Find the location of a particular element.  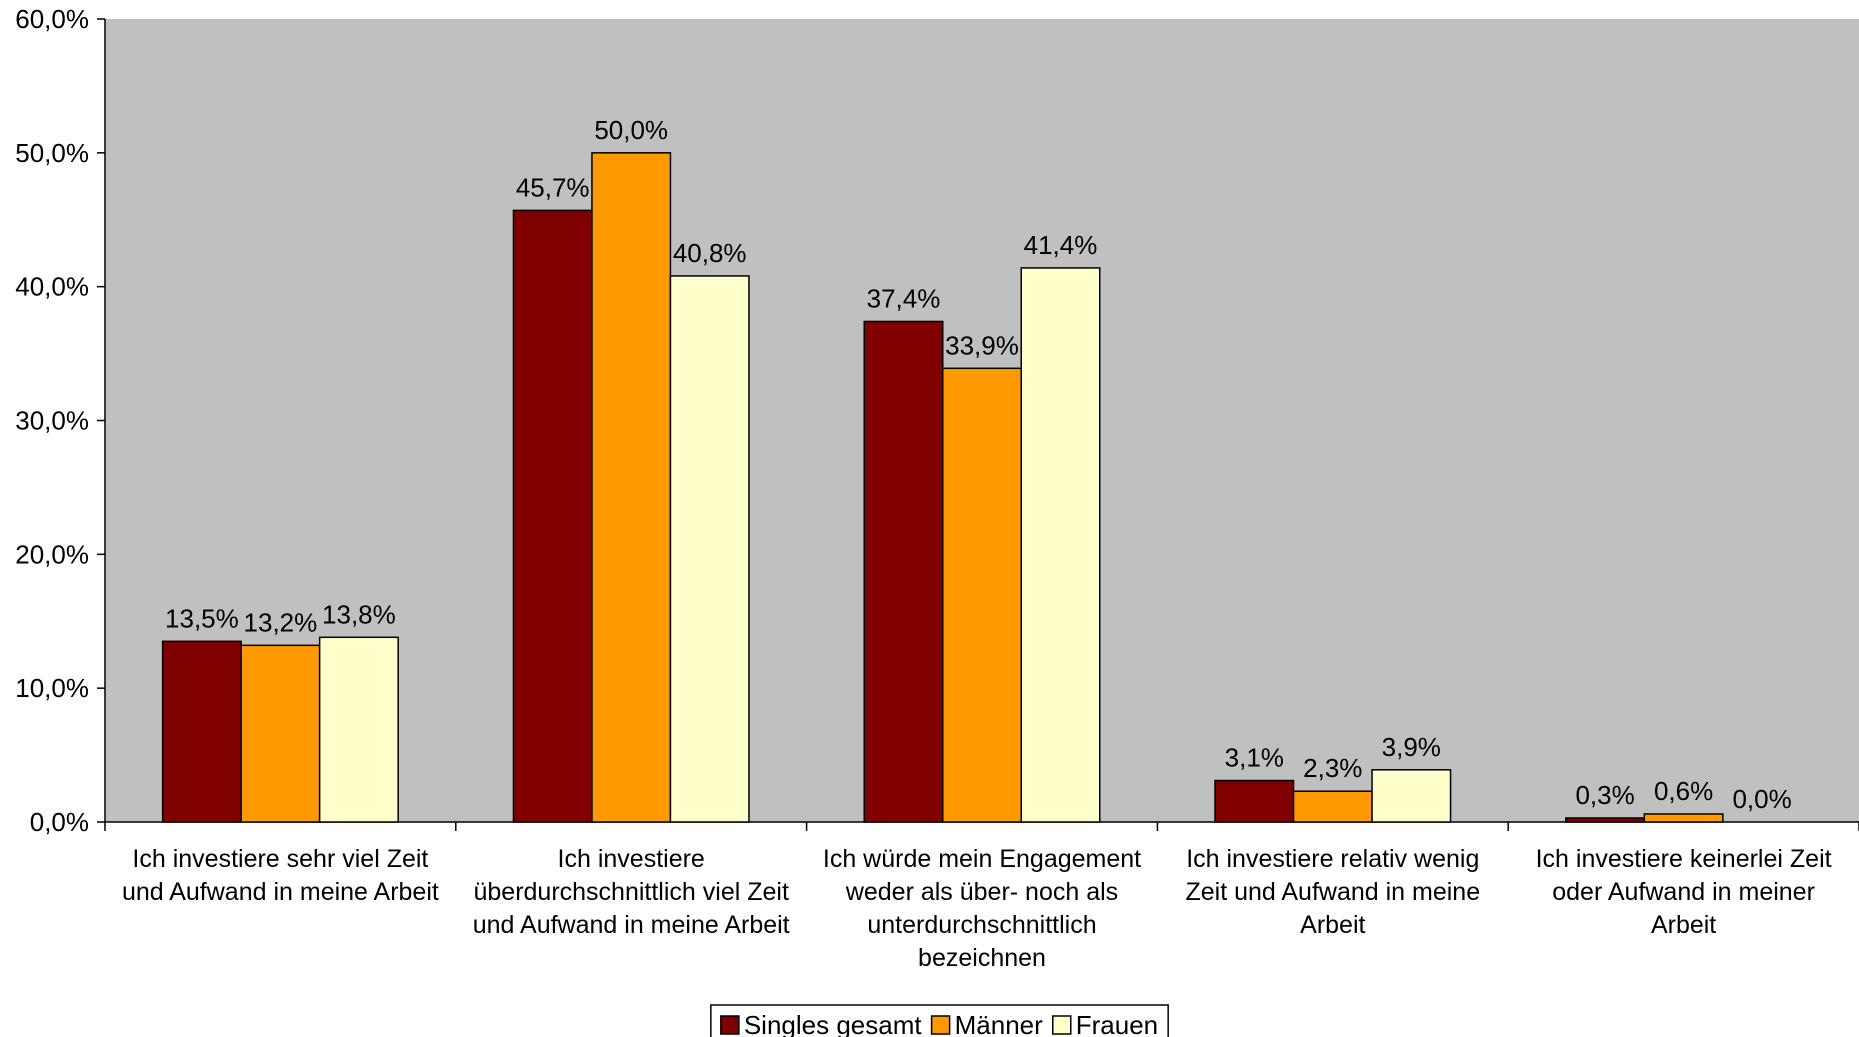

y-tick-label: 20,0% is located at coordinates (52, 554).